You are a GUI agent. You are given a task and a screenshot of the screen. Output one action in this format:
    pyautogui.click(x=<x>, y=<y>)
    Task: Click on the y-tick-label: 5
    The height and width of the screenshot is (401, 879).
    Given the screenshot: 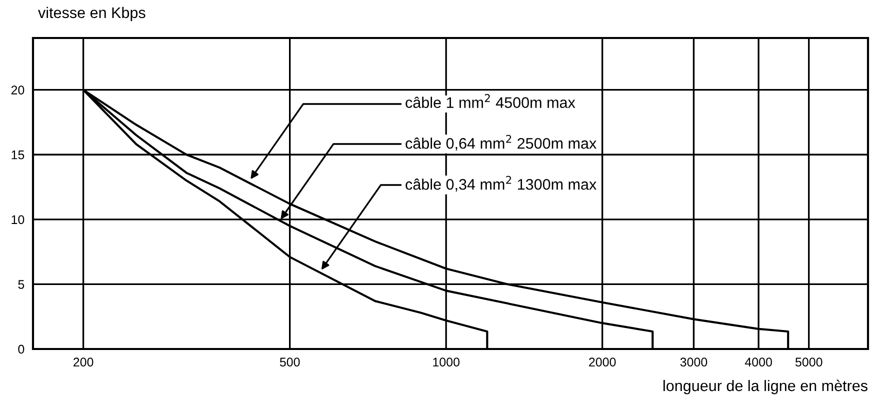 What is the action you would take?
    pyautogui.click(x=21, y=284)
    